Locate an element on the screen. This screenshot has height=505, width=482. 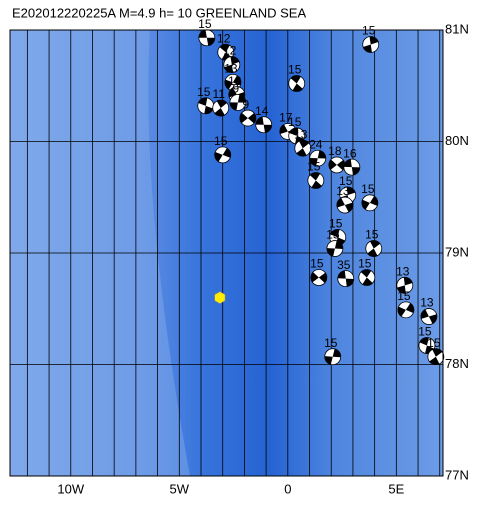
map-title: E202012220225A M=4.9 h= 10 GREENLAND SEA is located at coordinates (159, 12).